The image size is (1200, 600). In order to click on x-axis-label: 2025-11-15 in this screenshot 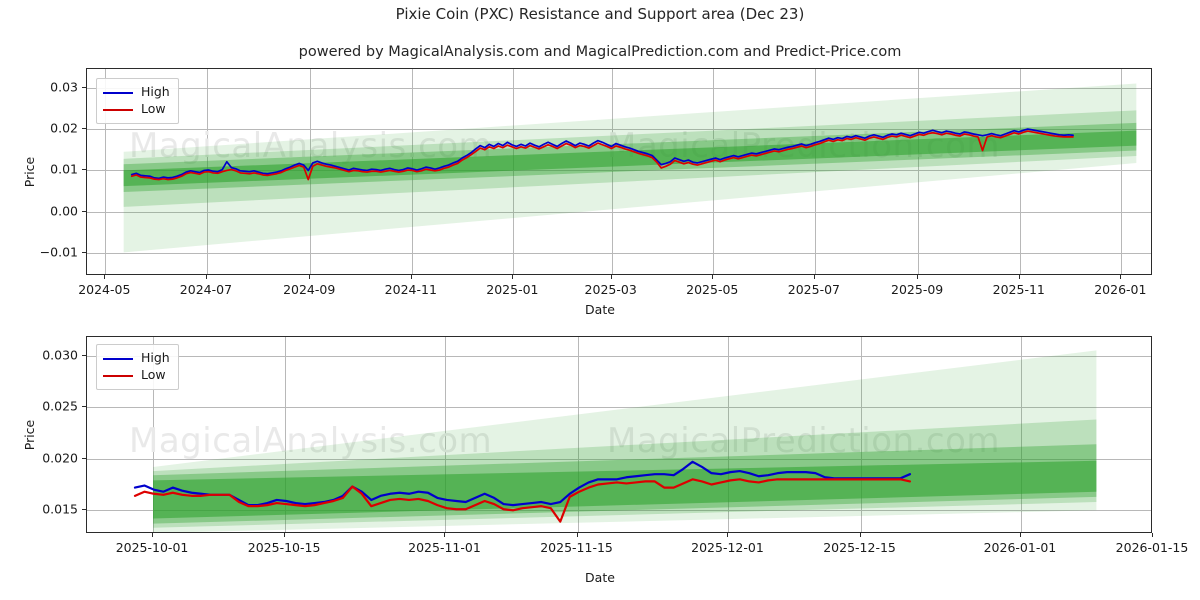, I will do `click(576, 547)`.